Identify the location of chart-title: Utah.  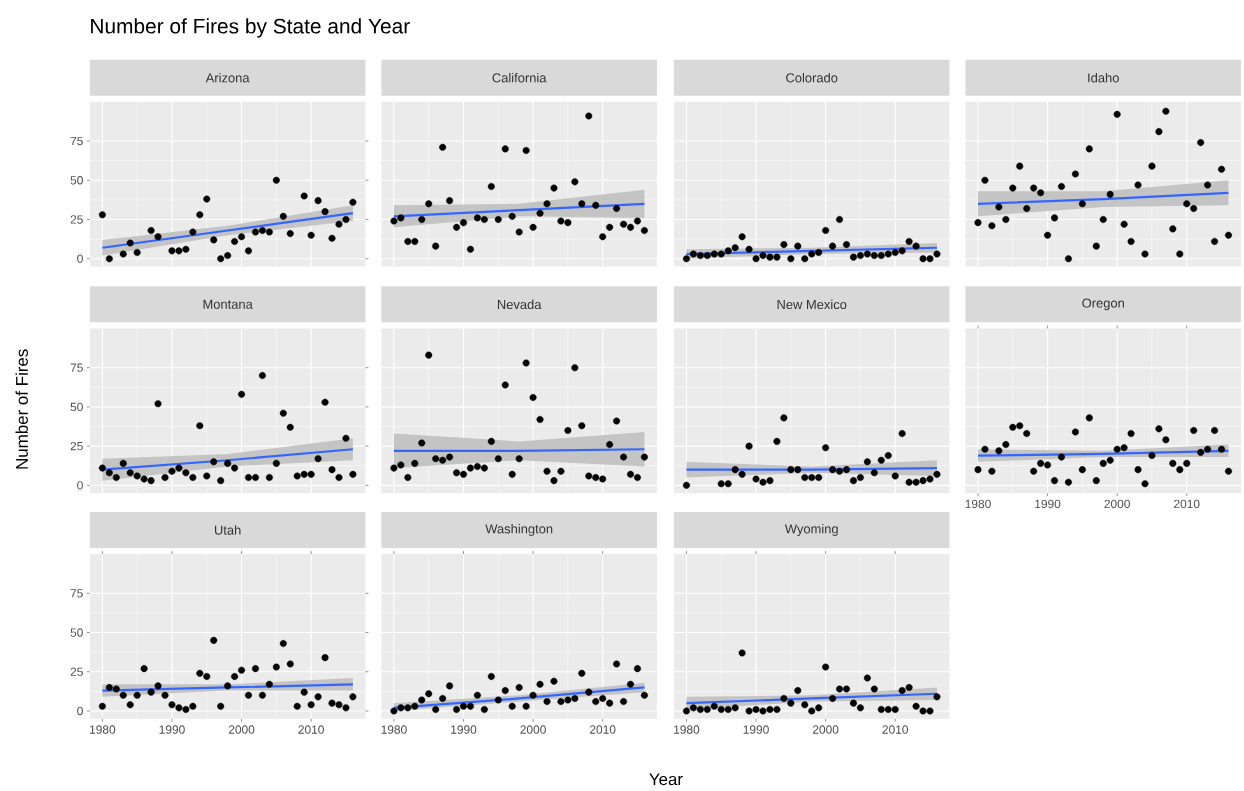
(227, 530).